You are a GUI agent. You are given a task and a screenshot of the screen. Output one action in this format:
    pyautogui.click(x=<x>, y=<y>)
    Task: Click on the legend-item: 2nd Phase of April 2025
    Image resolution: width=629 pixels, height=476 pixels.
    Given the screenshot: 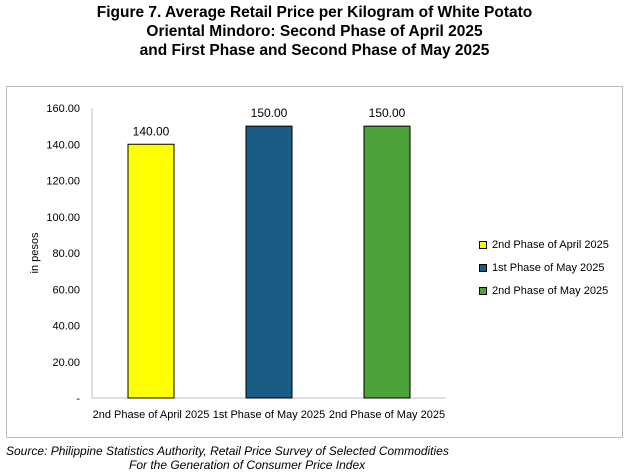 What is the action you would take?
    pyautogui.click(x=544, y=244)
    